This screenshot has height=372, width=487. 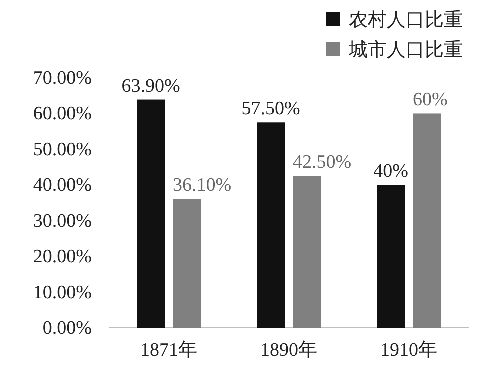 What do you see at coordinates (322, 163) in the screenshot?
I see `data-label: 42.50%` at bounding box center [322, 163].